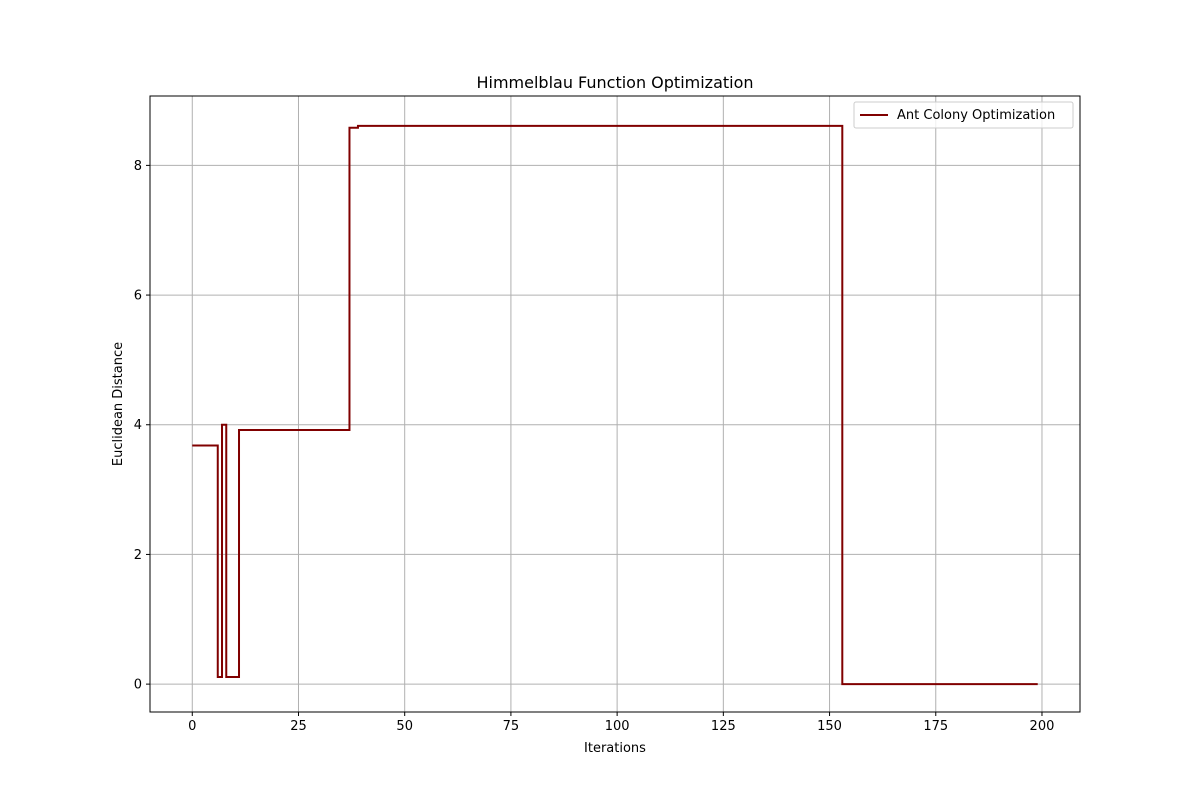 This screenshot has width=1200, height=804. I want to click on y-axis-label: Euclidean Distance, so click(118, 404).